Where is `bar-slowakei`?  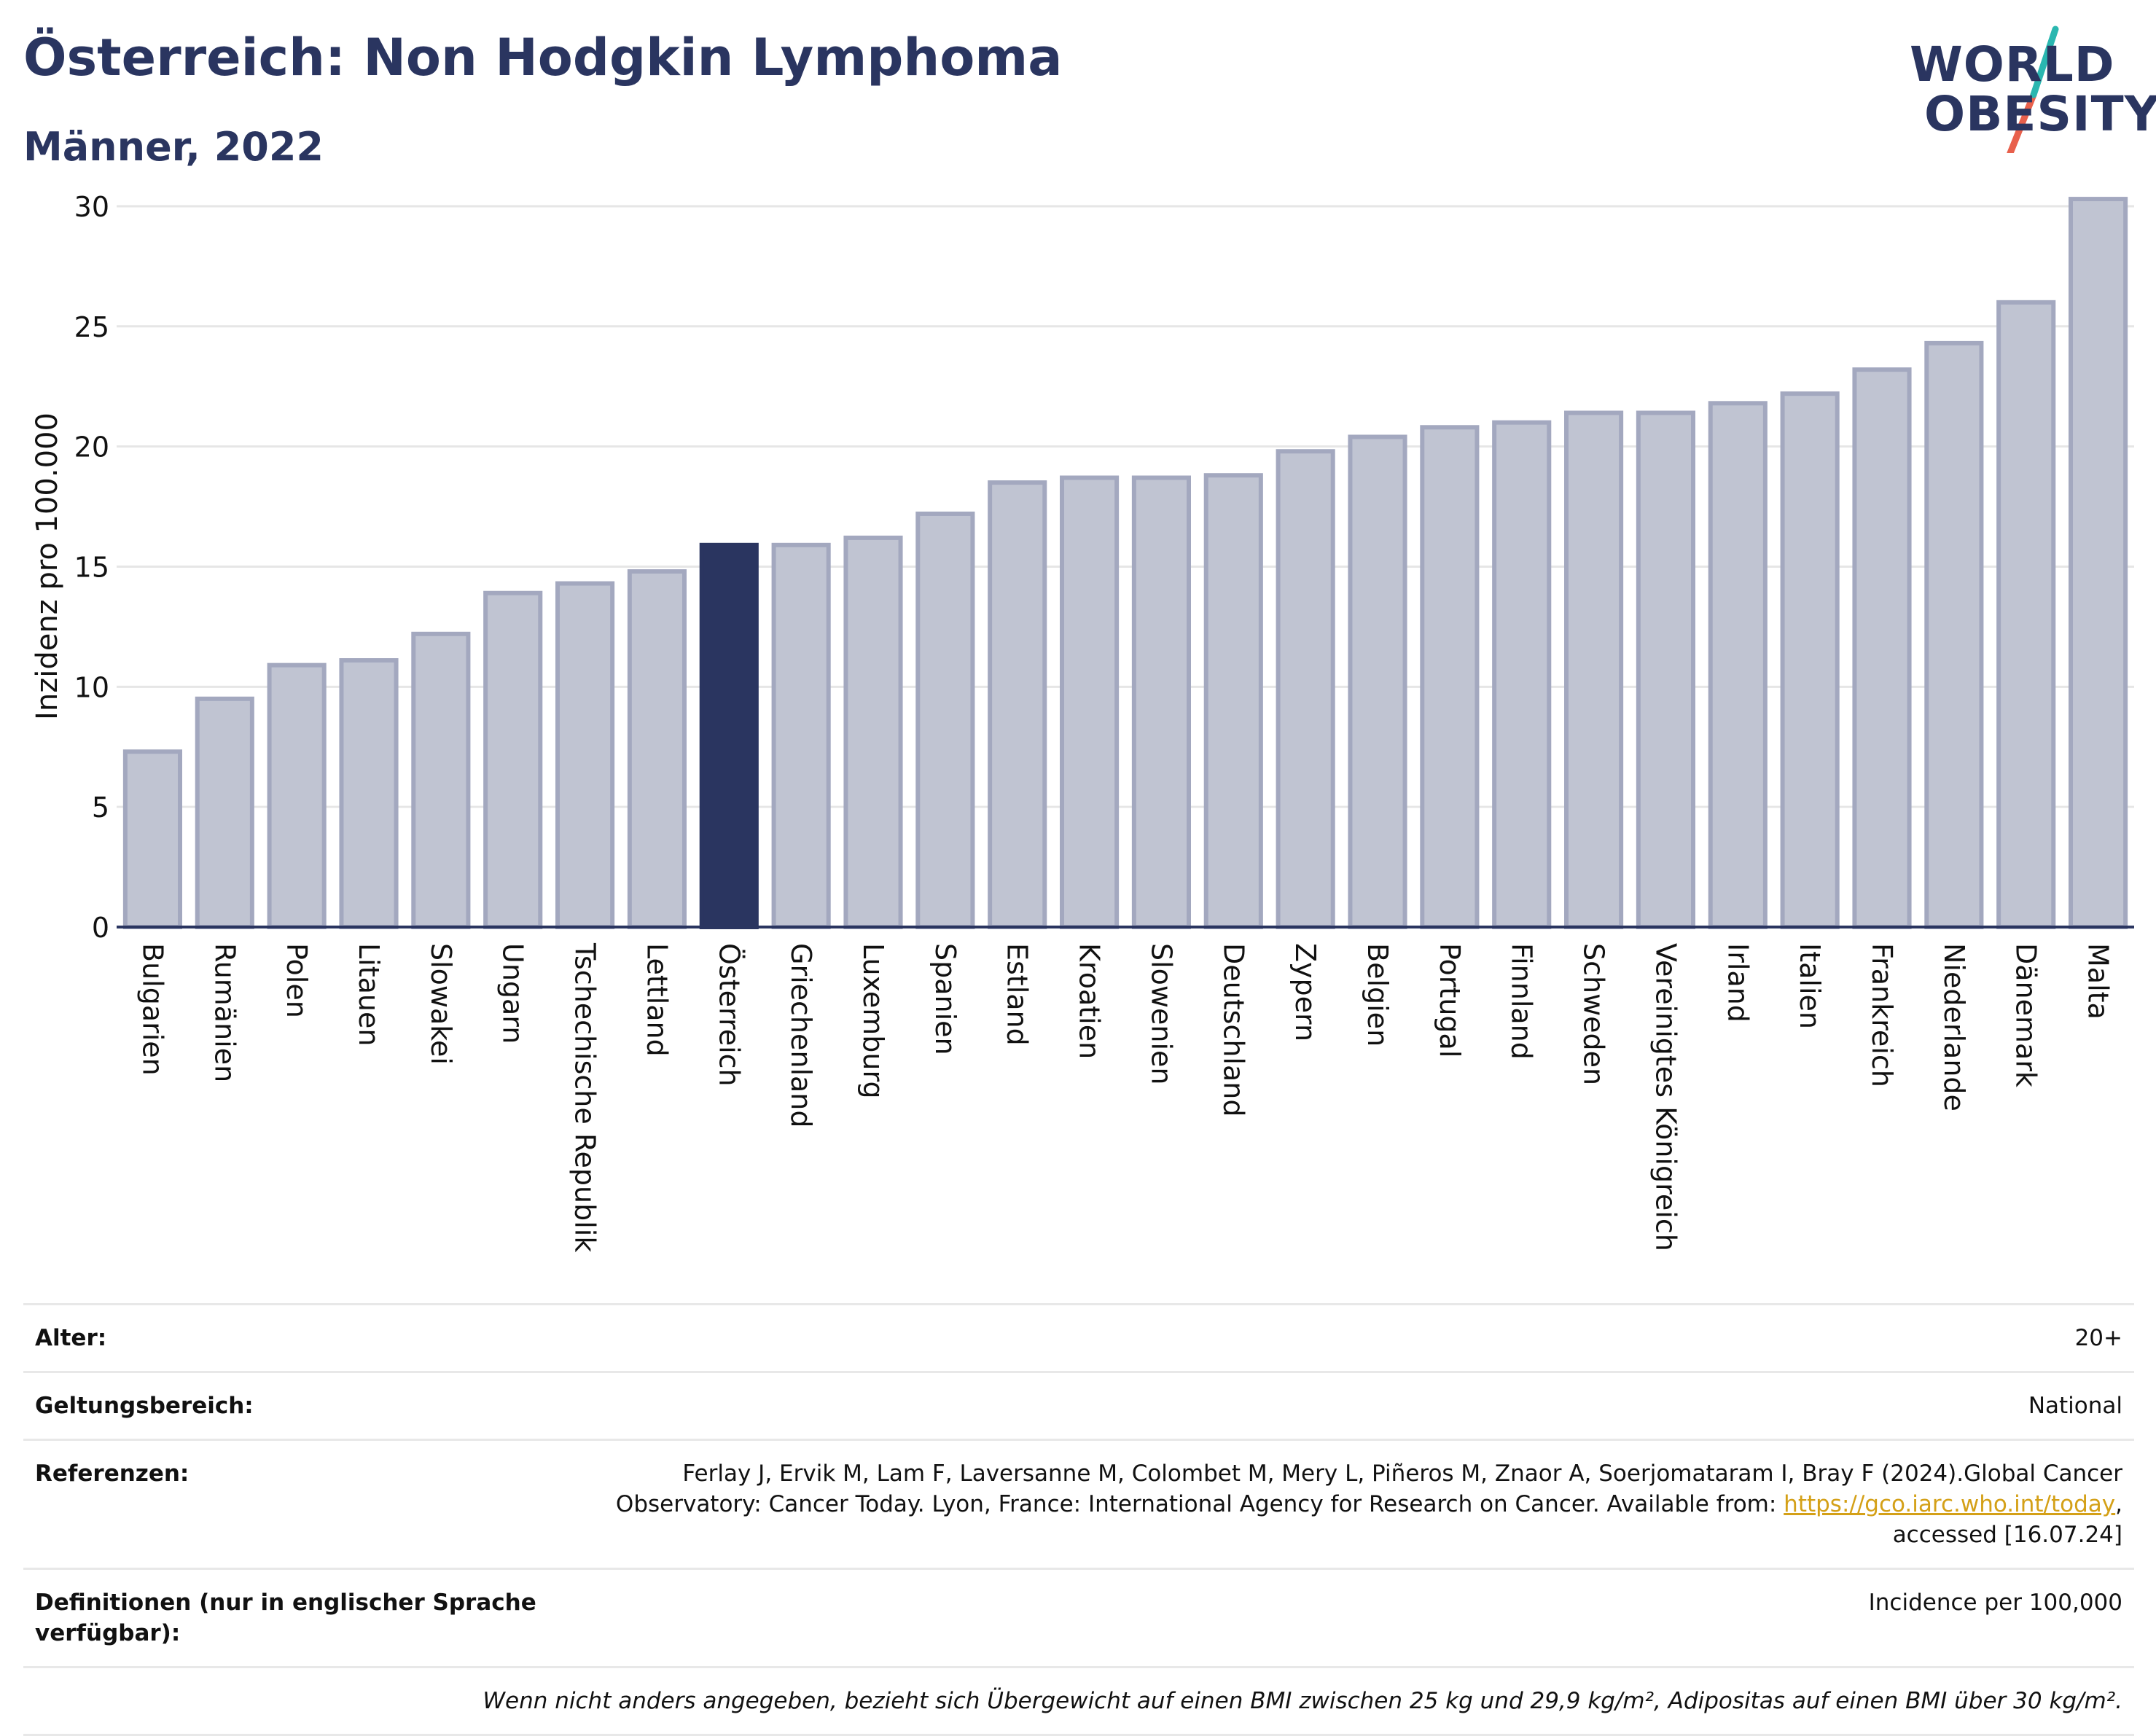 bar-slowakei is located at coordinates (441, 780).